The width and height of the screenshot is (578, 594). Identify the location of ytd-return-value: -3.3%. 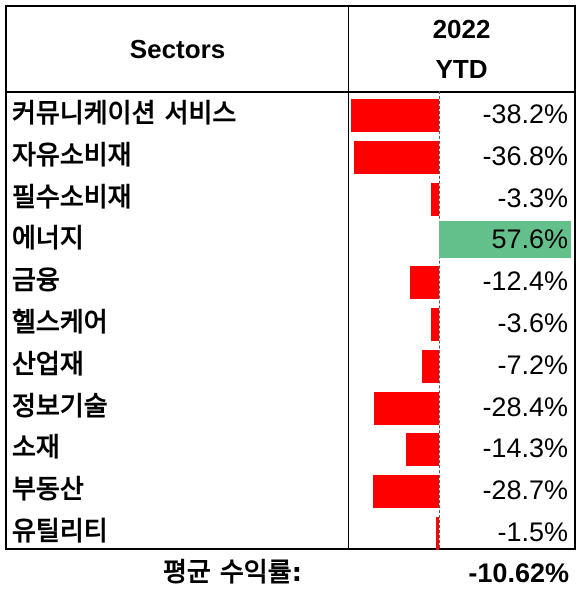
(532, 197).